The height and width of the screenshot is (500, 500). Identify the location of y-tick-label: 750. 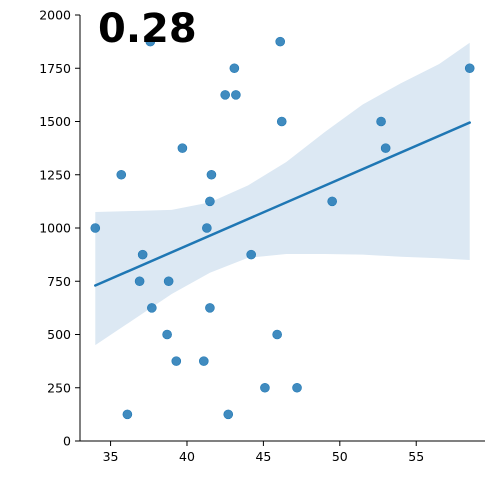
(59, 281).